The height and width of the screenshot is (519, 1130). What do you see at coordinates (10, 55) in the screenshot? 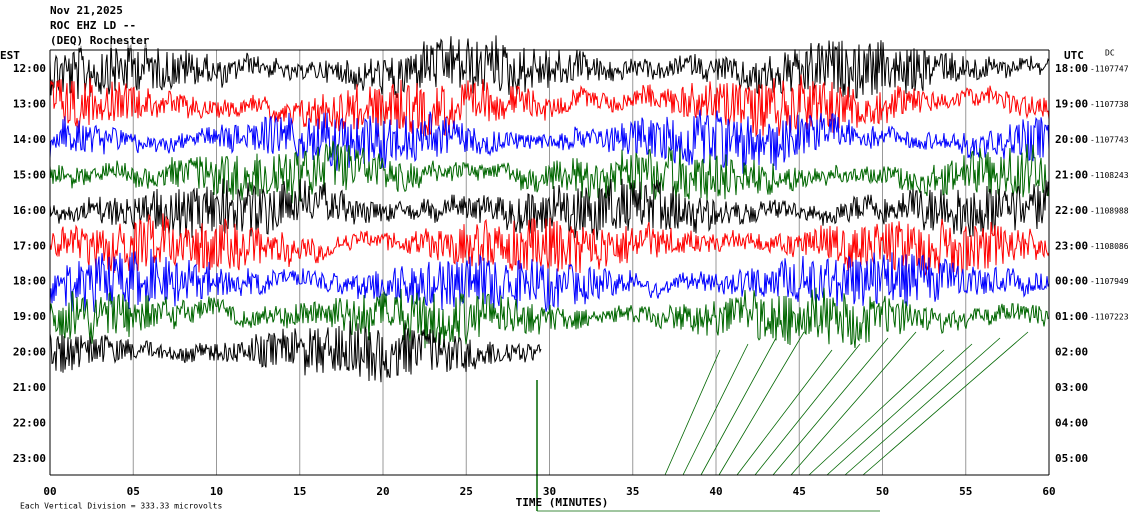
I see `left-axis-title: EST` at bounding box center [10, 55].